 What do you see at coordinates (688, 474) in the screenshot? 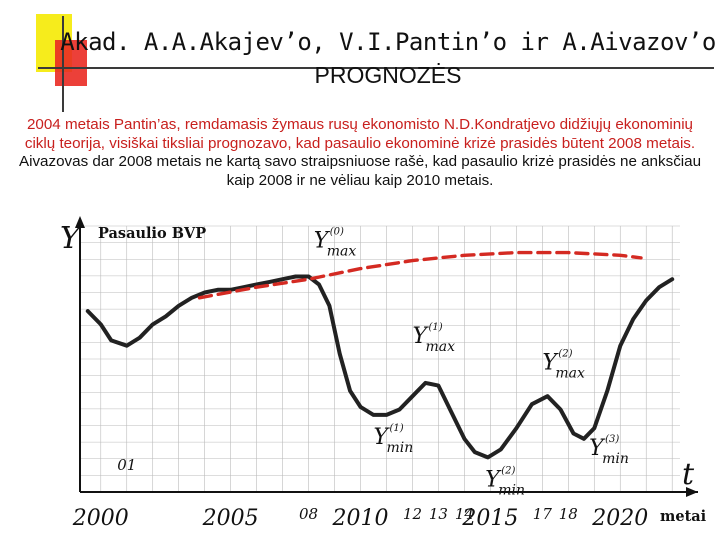
I see `x-axis-symbol: t` at bounding box center [688, 474].